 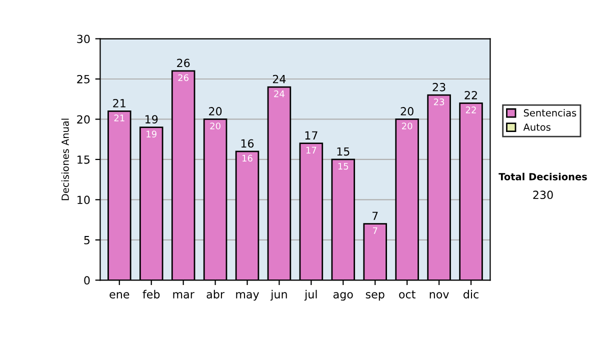 I want to click on data-label: 16, so click(x=247, y=158).